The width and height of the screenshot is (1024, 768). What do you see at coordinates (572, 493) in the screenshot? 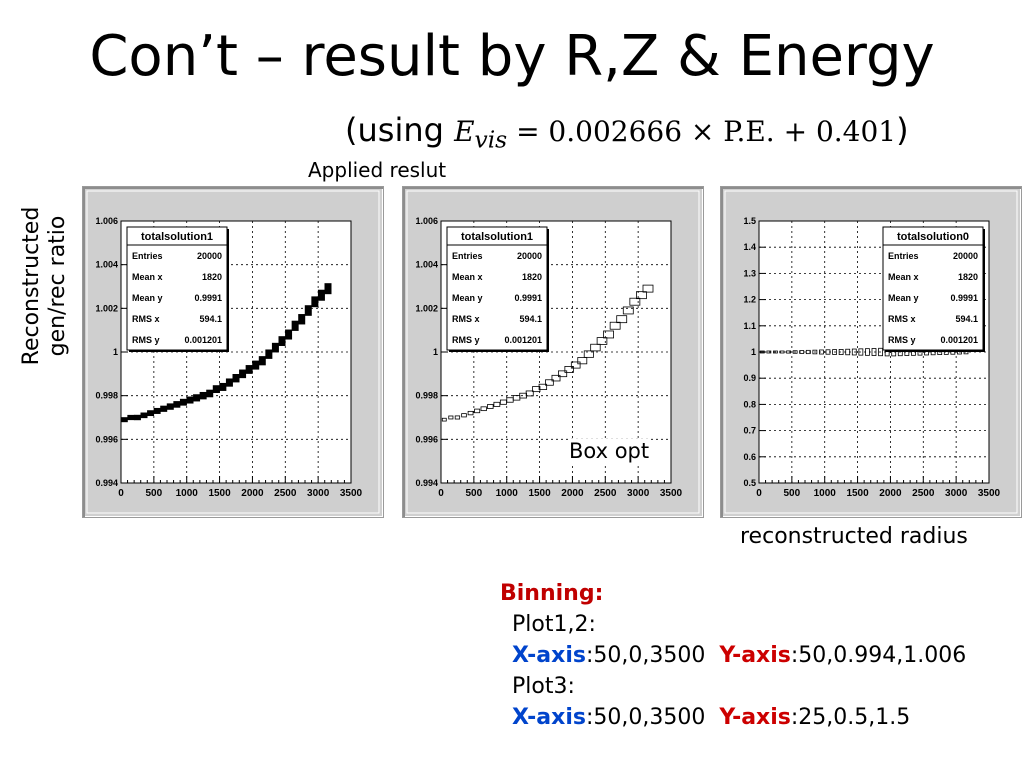
I see `x-tick-label: 2000` at bounding box center [572, 493].